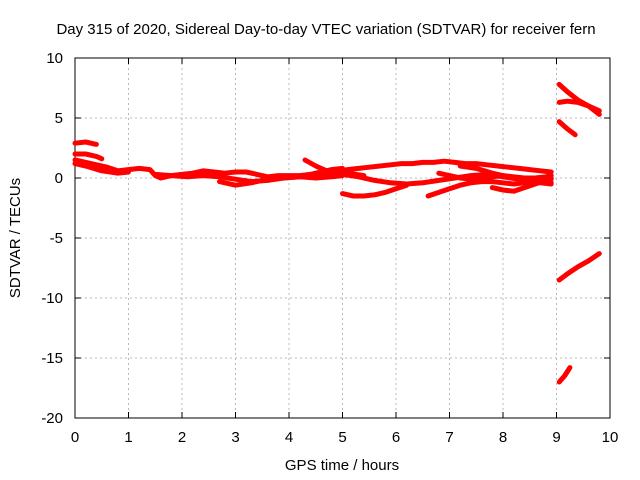  Describe the element at coordinates (52, 358) in the screenshot. I see `y-tick-label: -15` at that location.